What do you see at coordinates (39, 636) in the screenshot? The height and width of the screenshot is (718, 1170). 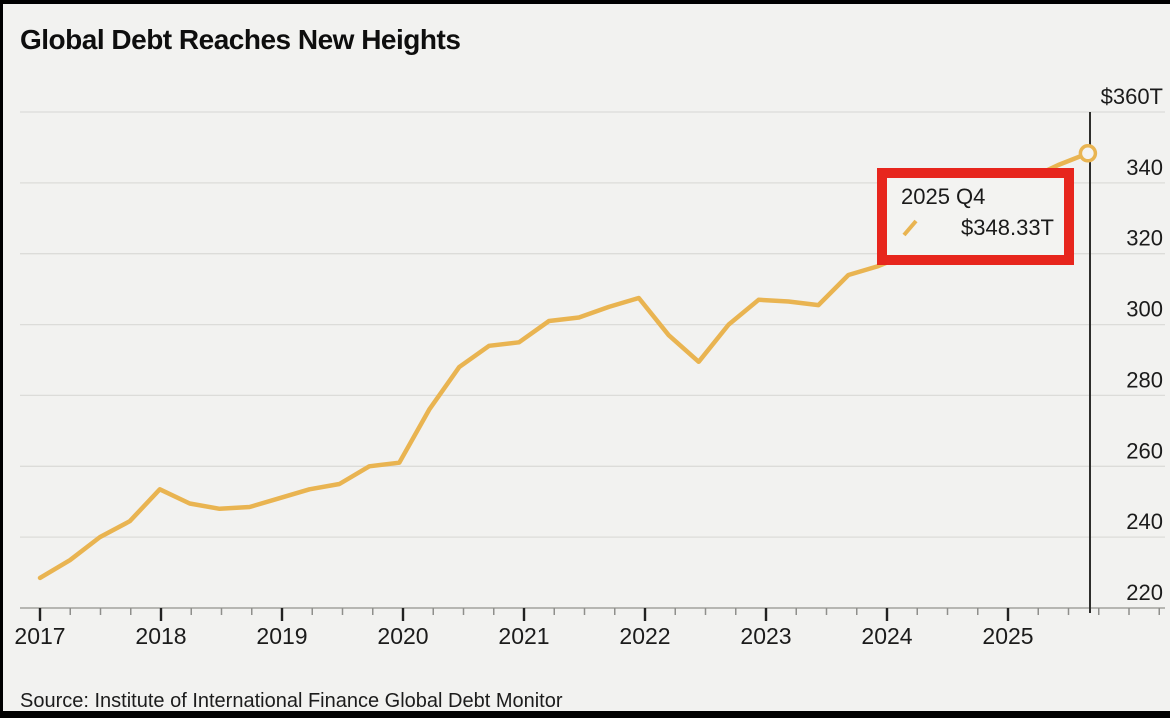 I see `x-axis-tick-label: 2017` at bounding box center [39, 636].